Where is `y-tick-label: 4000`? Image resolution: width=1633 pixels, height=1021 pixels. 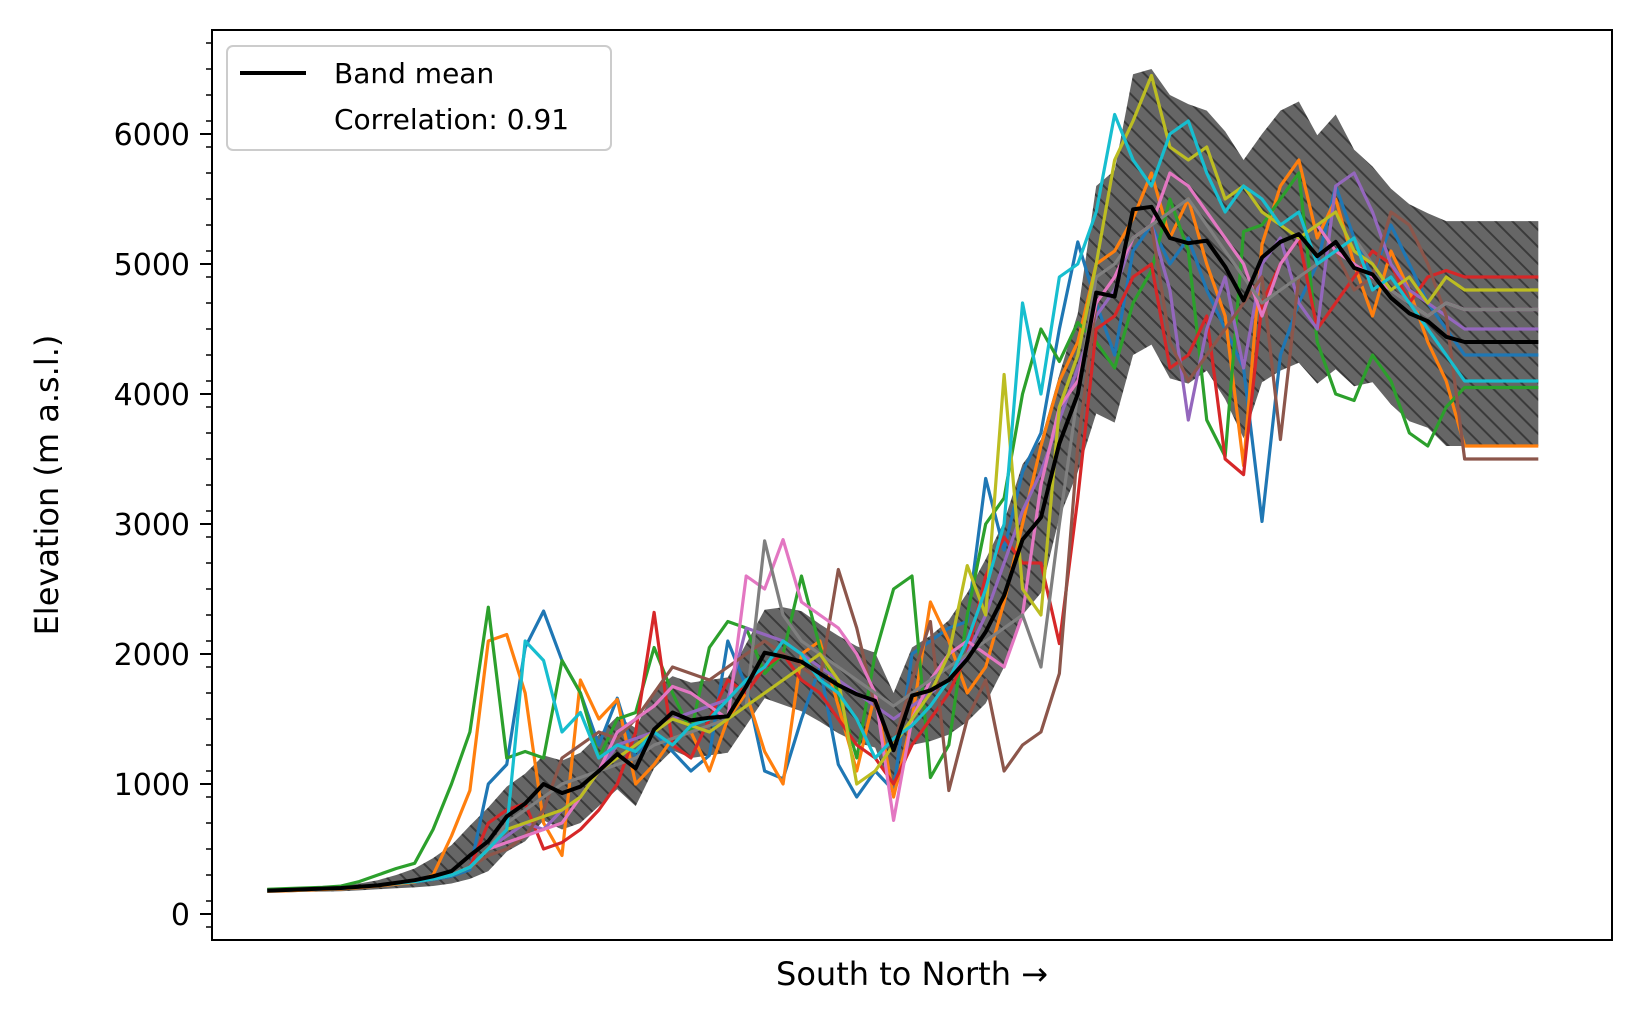
y-tick-label: 4000 is located at coordinates (152, 395).